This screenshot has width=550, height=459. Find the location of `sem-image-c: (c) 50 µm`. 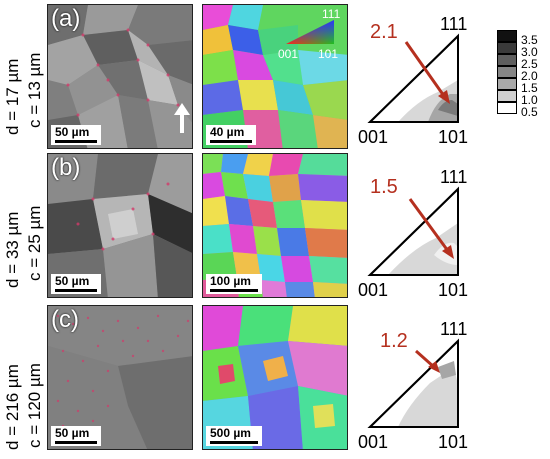

sem-image-c: (c) 50 µm is located at coordinates (120, 377).